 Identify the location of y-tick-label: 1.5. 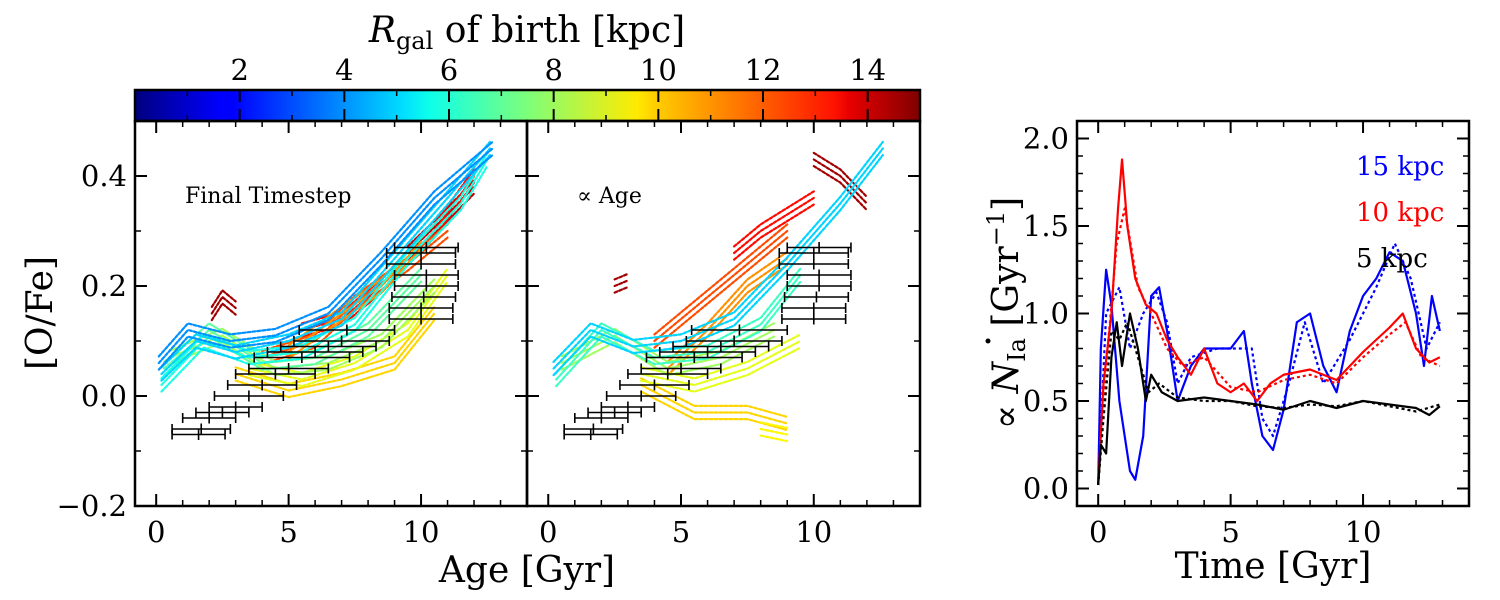
(1046, 226).